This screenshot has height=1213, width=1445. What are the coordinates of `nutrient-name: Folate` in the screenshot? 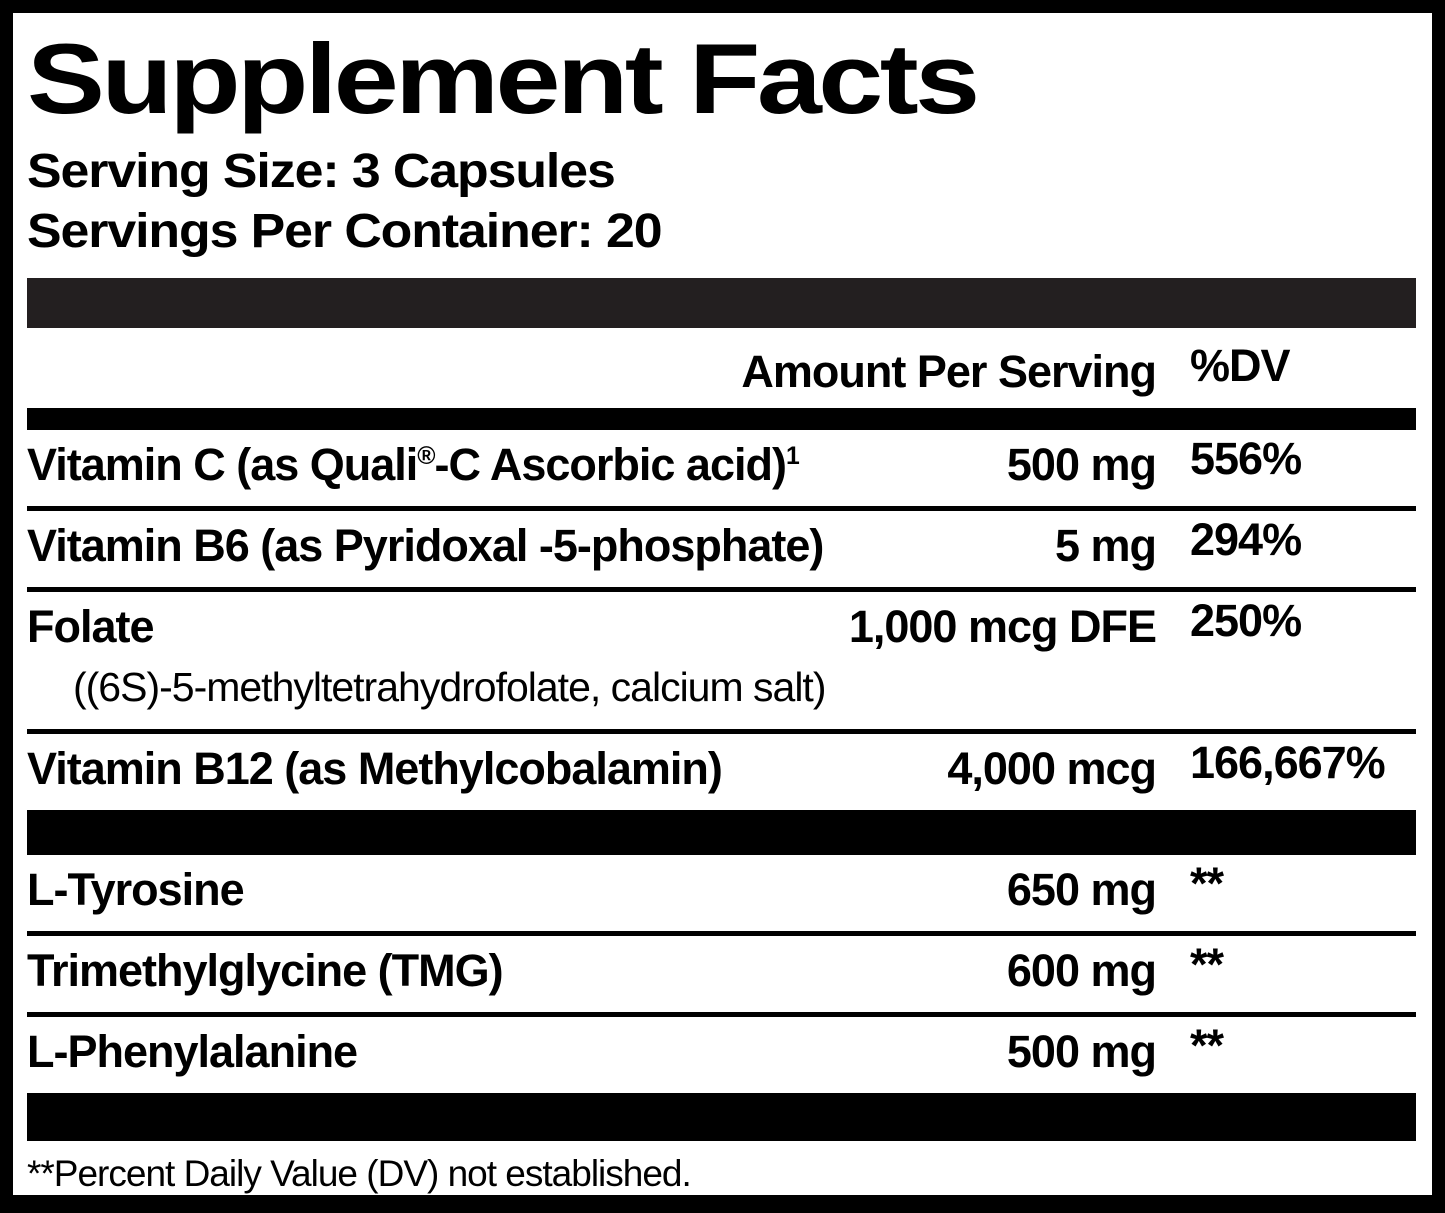 It's located at (91, 626).